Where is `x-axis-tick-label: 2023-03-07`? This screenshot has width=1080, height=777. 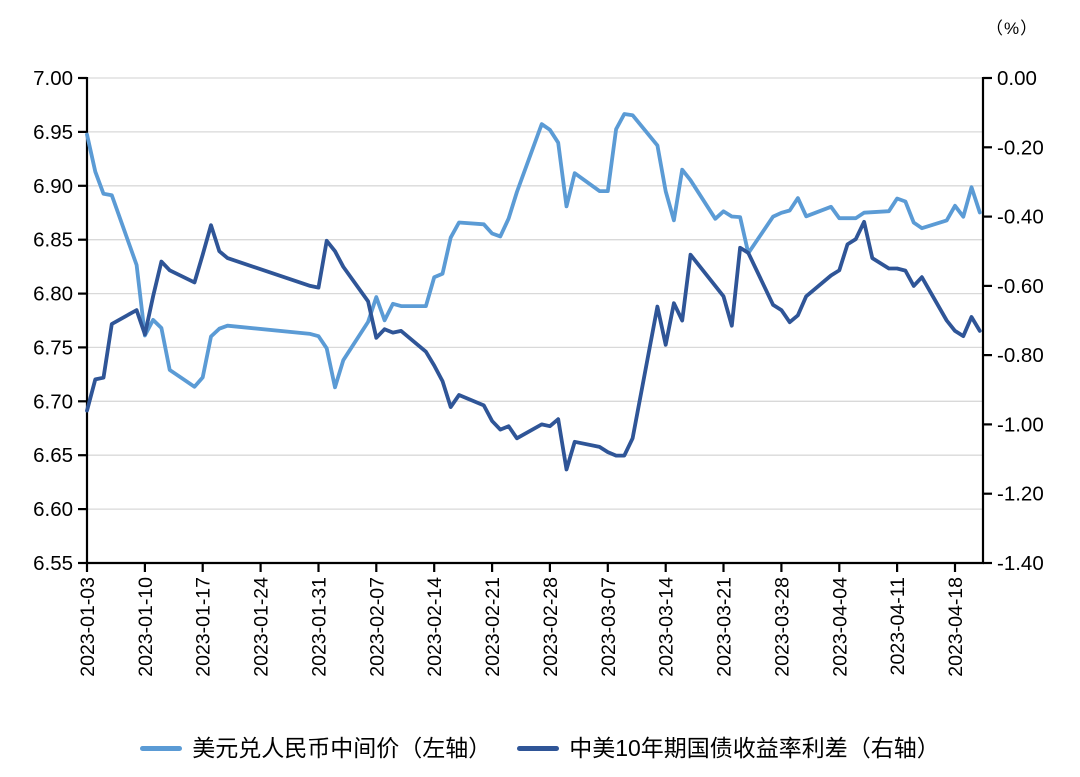 x-axis-tick-label: 2023-03-07 is located at coordinates (609, 627).